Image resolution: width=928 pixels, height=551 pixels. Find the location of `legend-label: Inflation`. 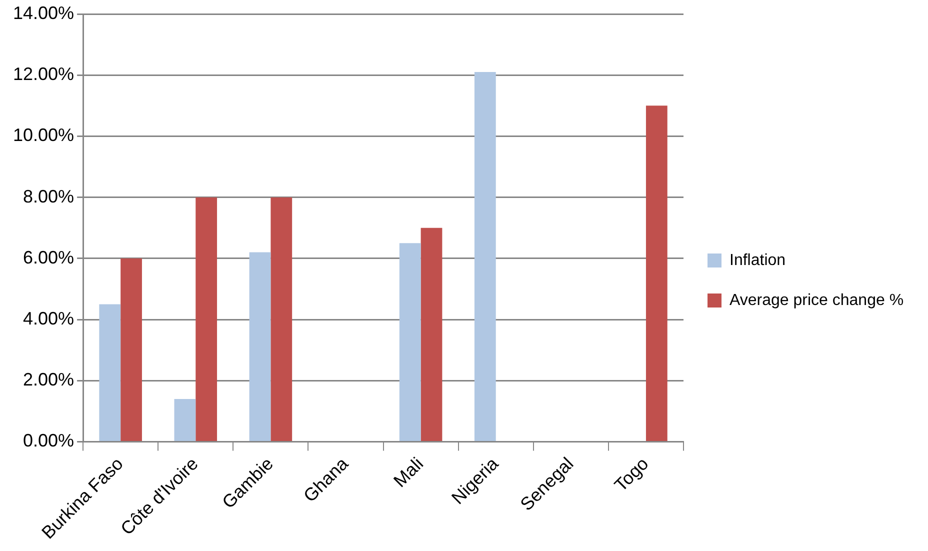

legend-label: Inflation is located at coordinates (758, 260).